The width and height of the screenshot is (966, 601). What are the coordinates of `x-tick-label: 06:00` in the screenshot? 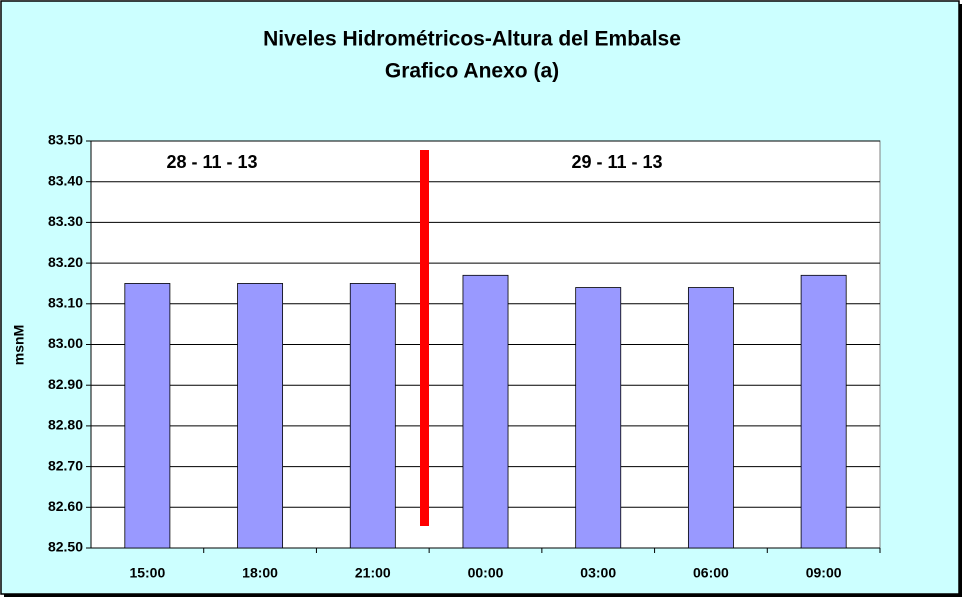 It's located at (711, 573).